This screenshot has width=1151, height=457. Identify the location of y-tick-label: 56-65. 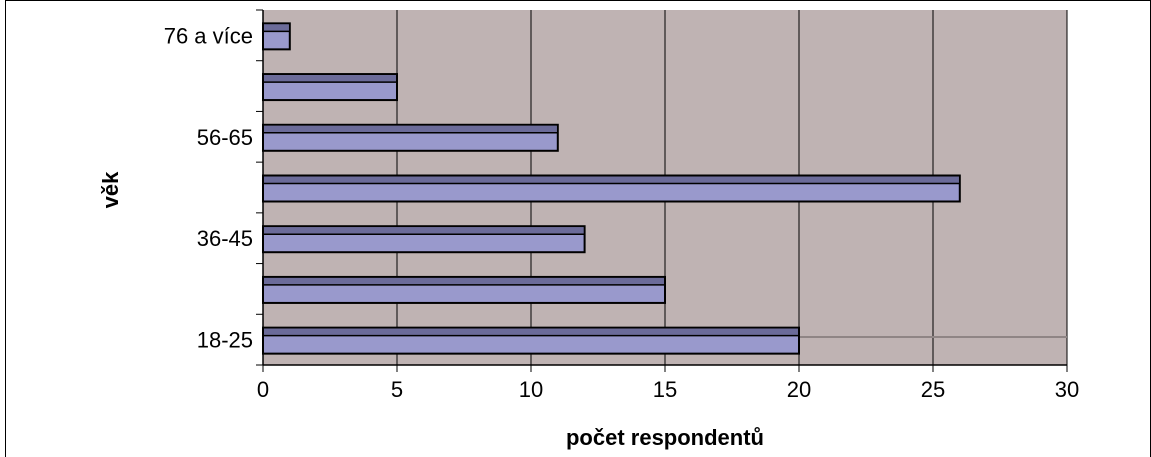
(225, 137).